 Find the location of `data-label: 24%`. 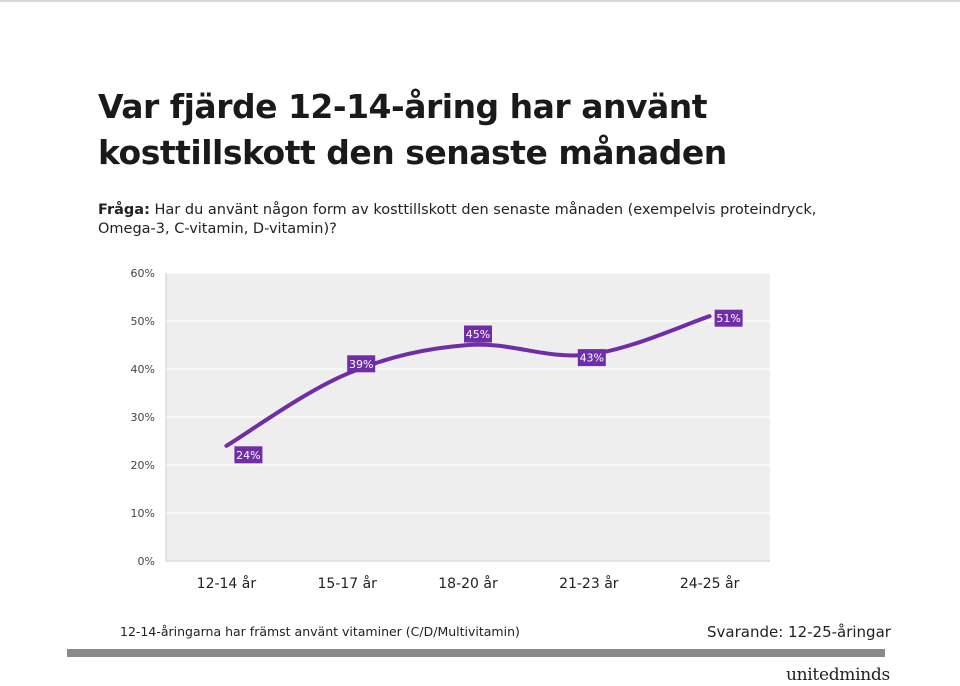

data-label: 24% is located at coordinates (248, 455).